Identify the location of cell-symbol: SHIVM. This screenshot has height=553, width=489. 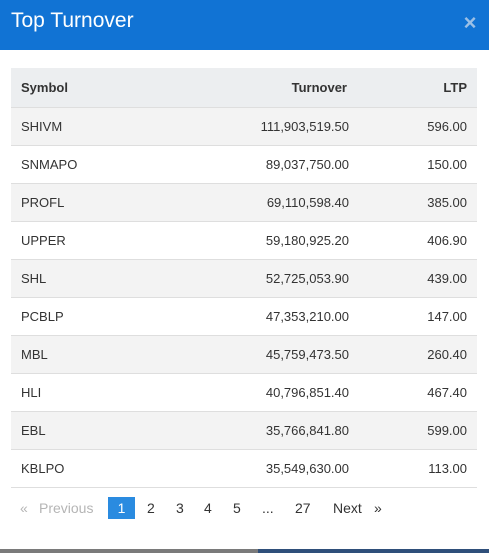
(106, 126).